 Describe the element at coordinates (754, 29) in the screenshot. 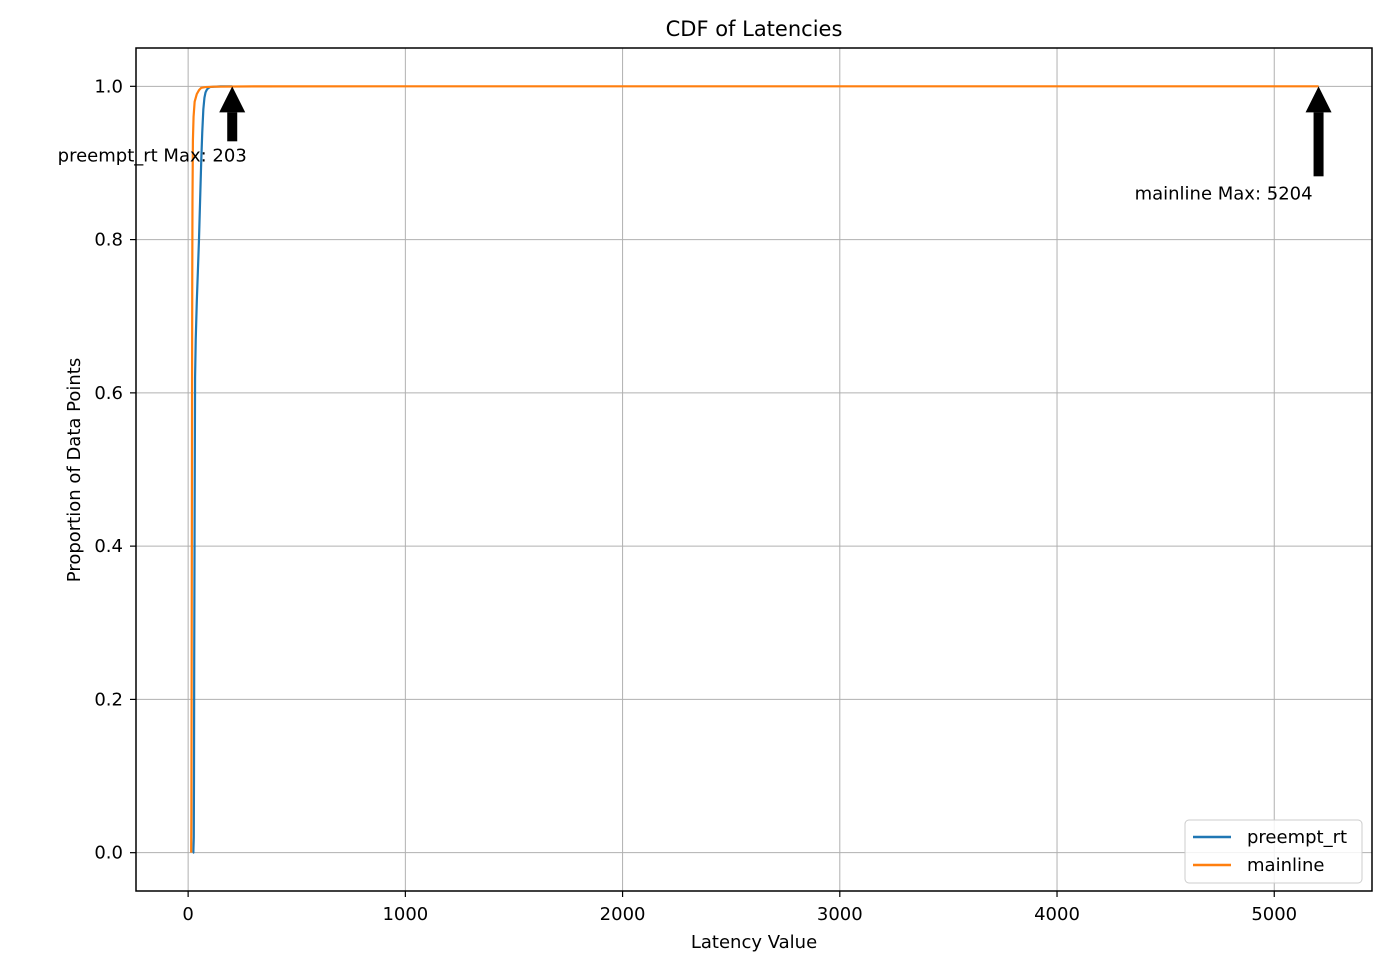

I see `chart-title: CDF of Latencies` at that location.